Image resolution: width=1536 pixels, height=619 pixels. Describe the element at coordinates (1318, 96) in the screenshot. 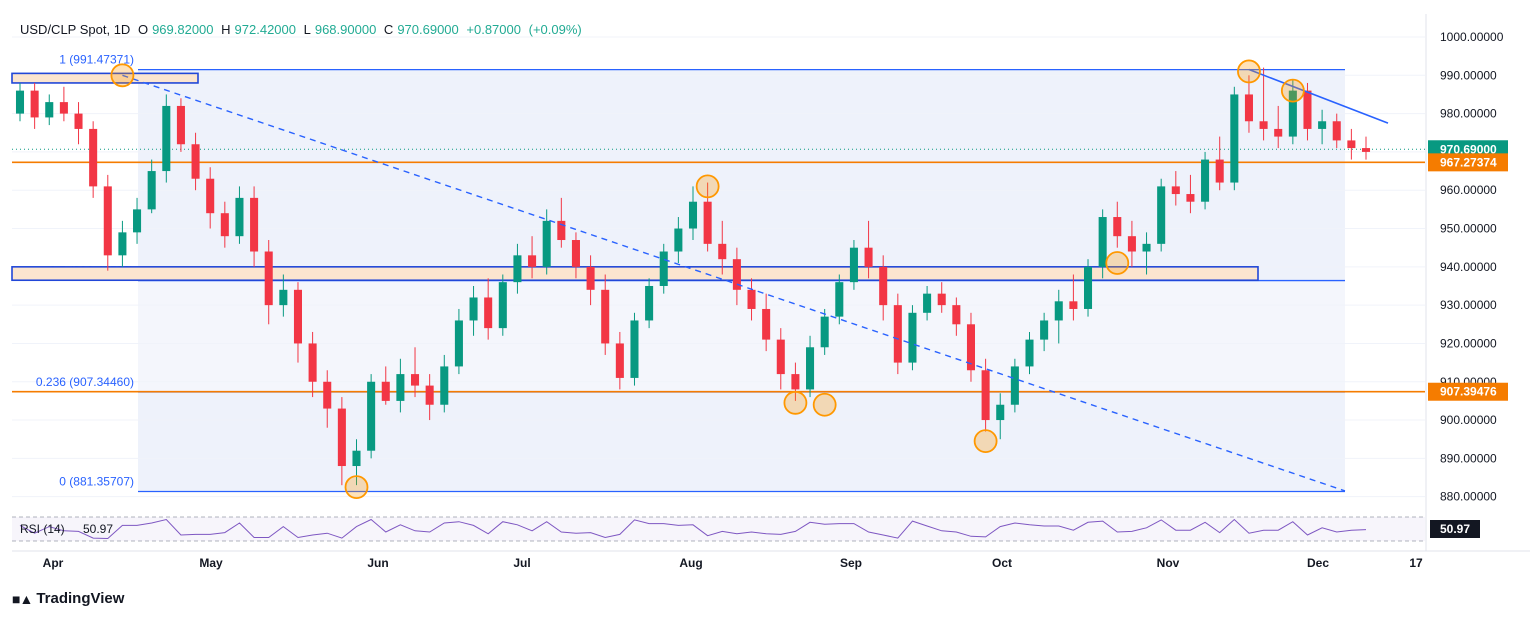

I see `short-trendline` at that location.